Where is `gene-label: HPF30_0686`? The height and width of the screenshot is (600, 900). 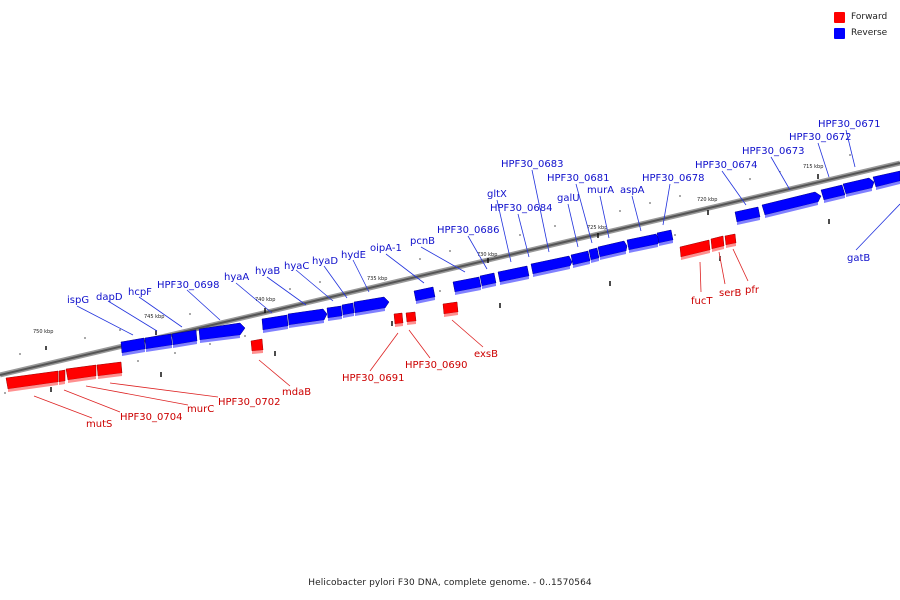 gene-label: HPF30_0686 is located at coordinates (468, 230).